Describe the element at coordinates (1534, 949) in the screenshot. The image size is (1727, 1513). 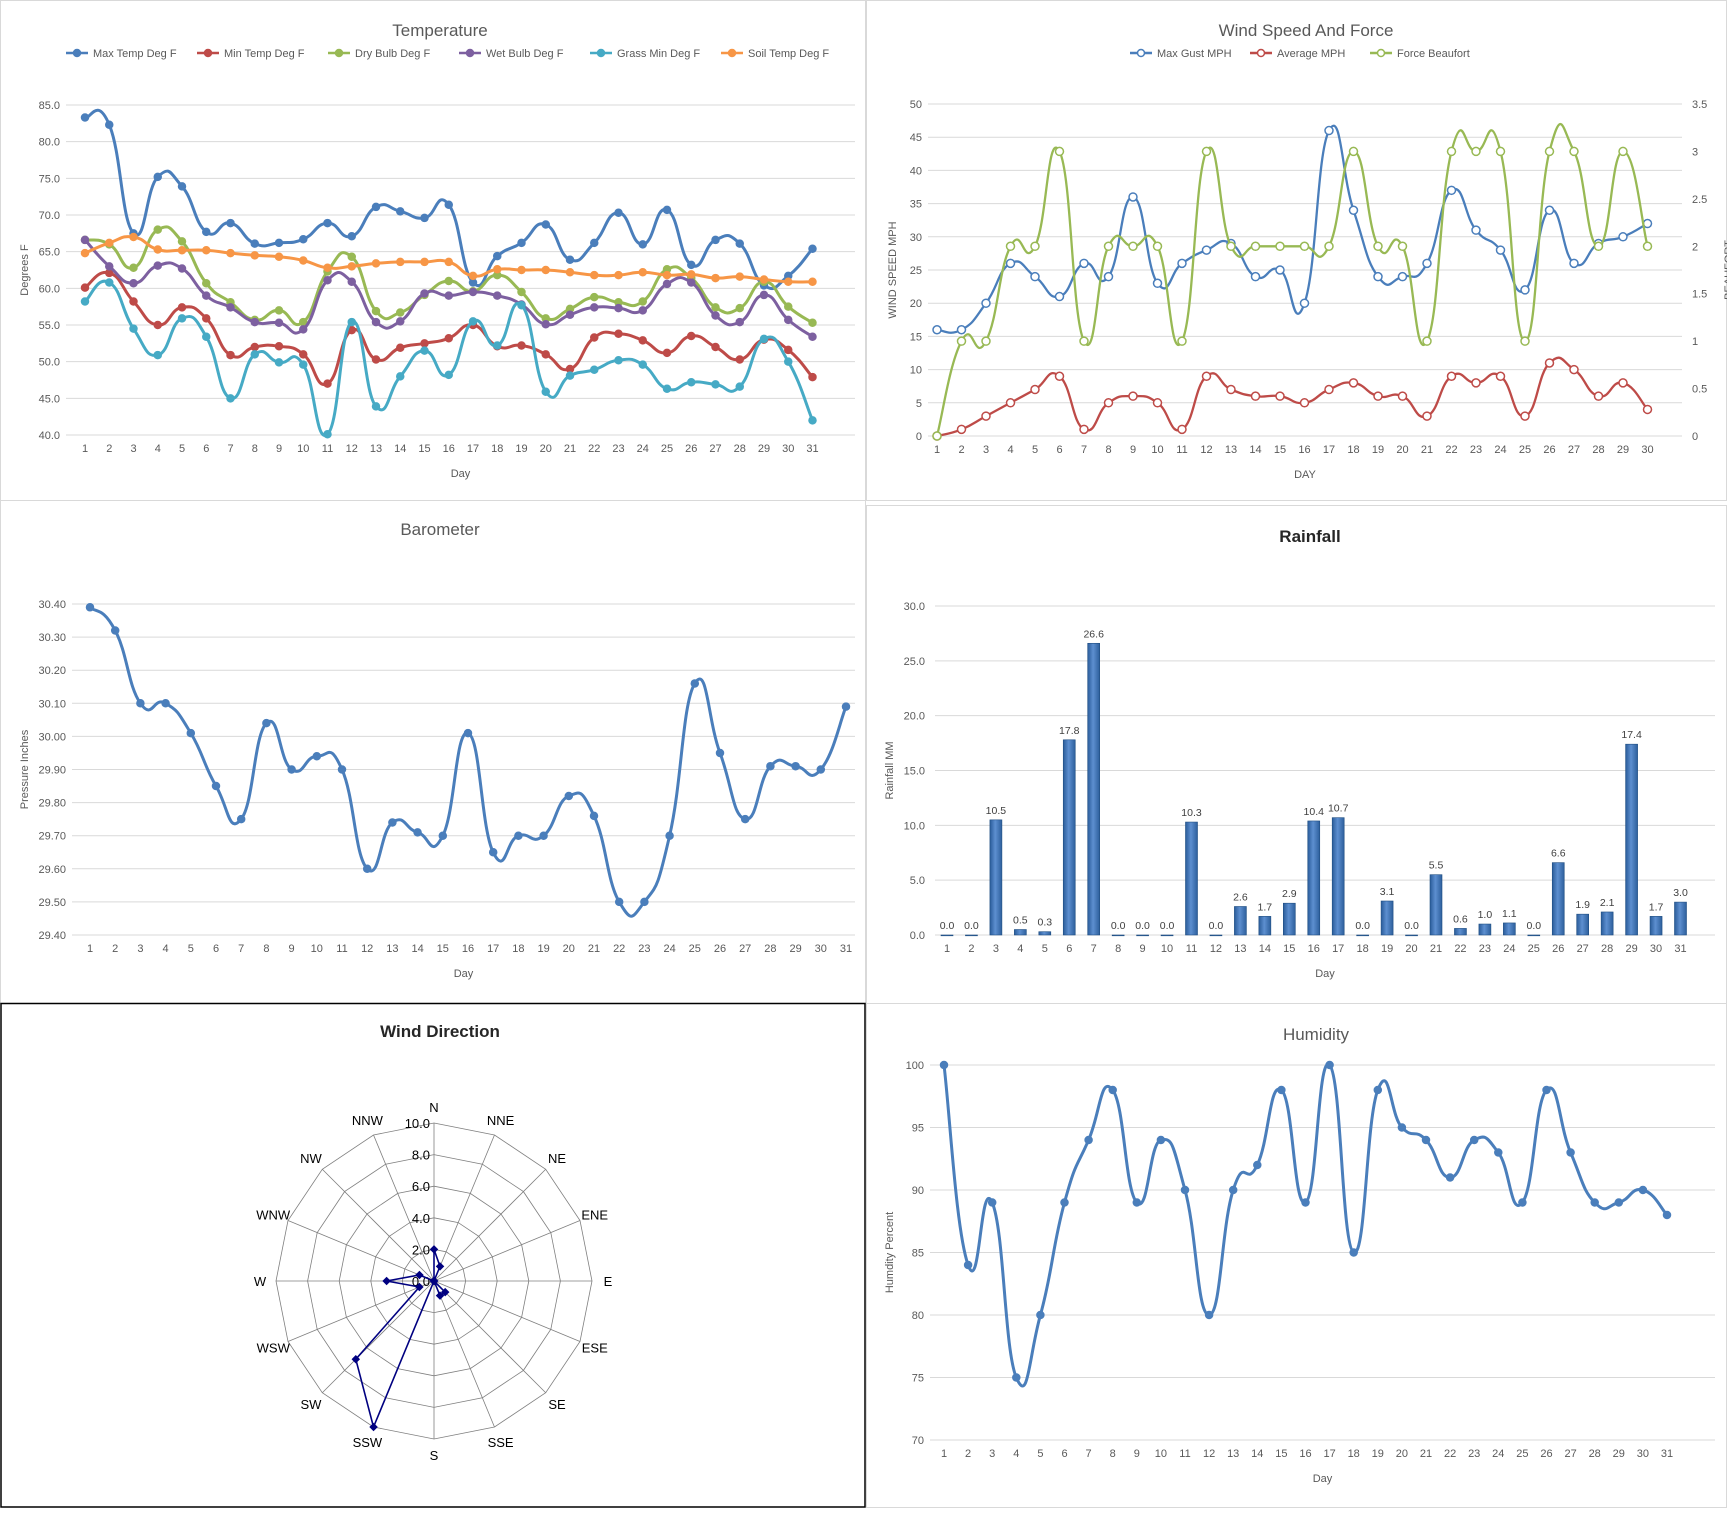
I see `x-tick-label: 25` at that location.